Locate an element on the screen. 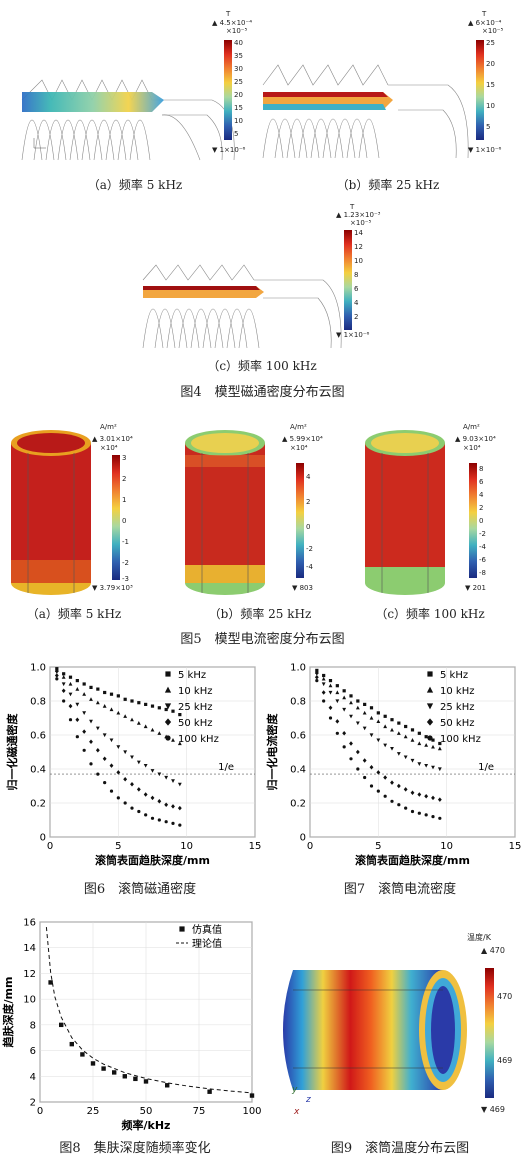 The height and width of the screenshot is (1159, 525). colorbar-tick: 35 is located at coordinates (238, 56).